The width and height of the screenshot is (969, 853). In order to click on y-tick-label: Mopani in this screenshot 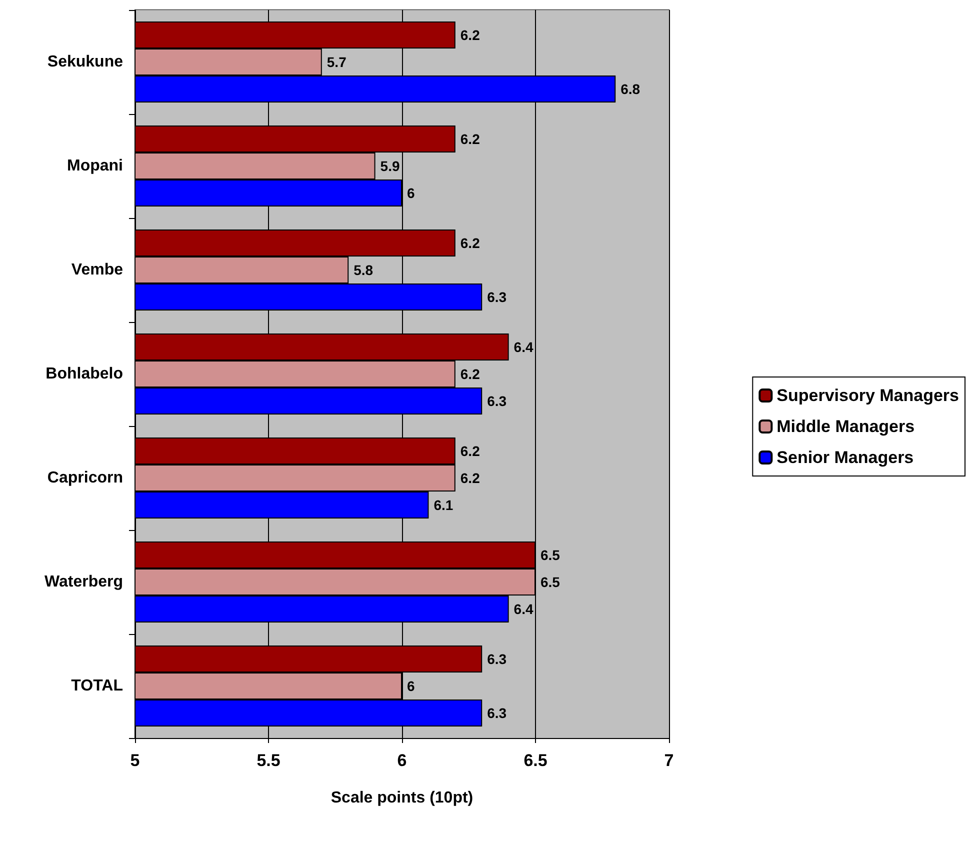, I will do `click(95, 166)`.